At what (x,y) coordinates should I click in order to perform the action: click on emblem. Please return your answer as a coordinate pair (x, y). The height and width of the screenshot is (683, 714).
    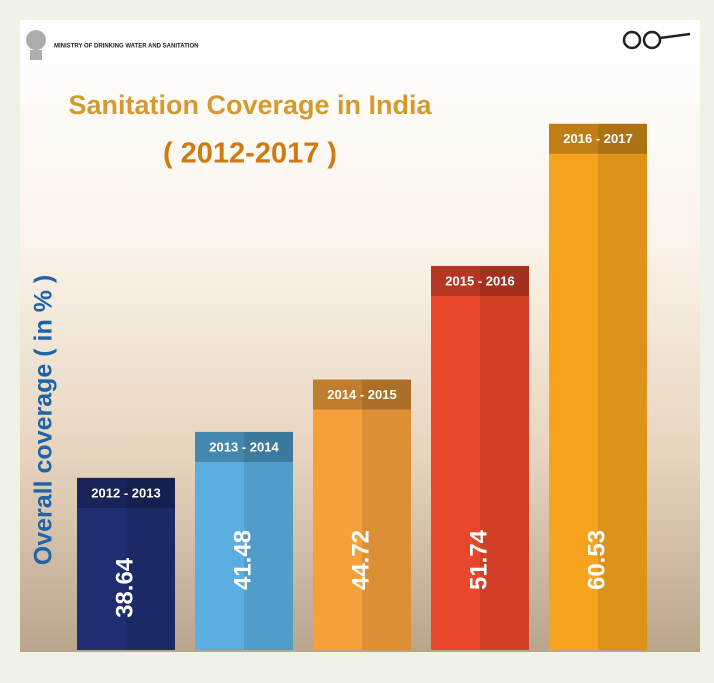
    Looking at the image, I should click on (36, 45).